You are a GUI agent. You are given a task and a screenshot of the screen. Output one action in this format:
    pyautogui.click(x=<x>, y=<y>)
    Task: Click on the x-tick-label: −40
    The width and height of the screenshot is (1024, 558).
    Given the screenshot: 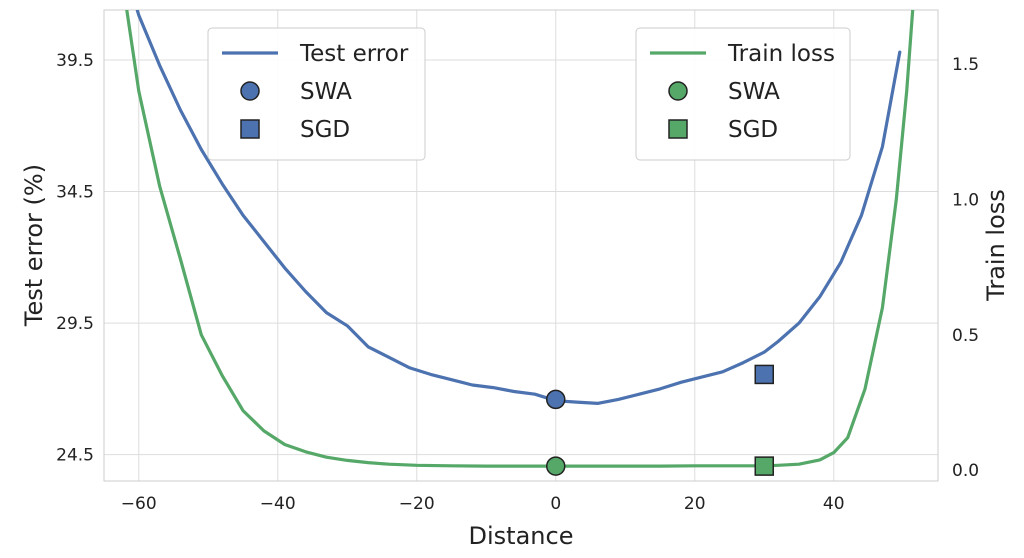 What is the action you would take?
    pyautogui.click(x=278, y=504)
    